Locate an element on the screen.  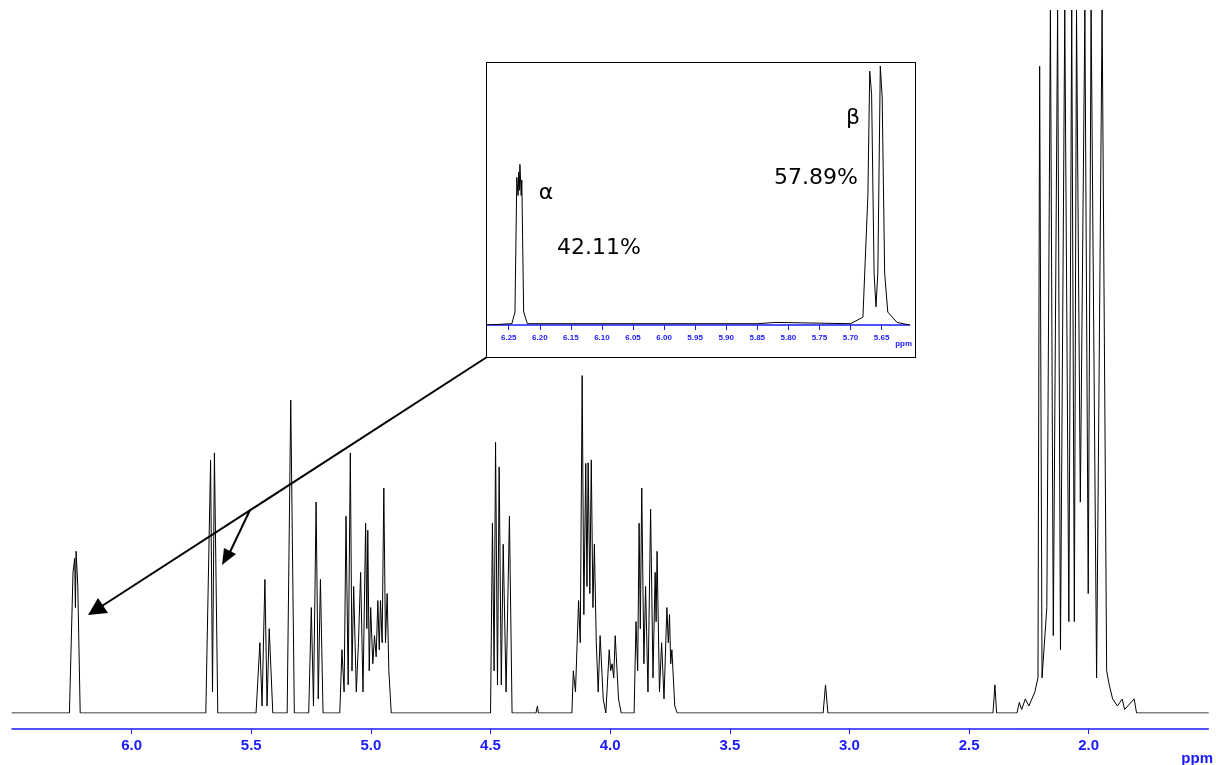
x-tick-label: 5.65 is located at coordinates (881, 337).